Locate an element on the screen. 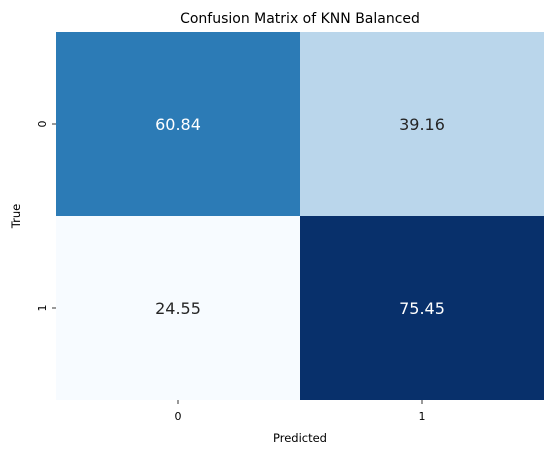  x-tick-label-1: 1 is located at coordinates (422, 416).